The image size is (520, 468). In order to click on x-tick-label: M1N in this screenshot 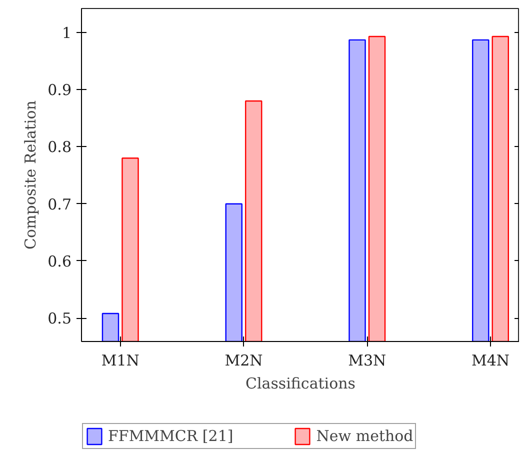, I will do `click(120, 361)`.